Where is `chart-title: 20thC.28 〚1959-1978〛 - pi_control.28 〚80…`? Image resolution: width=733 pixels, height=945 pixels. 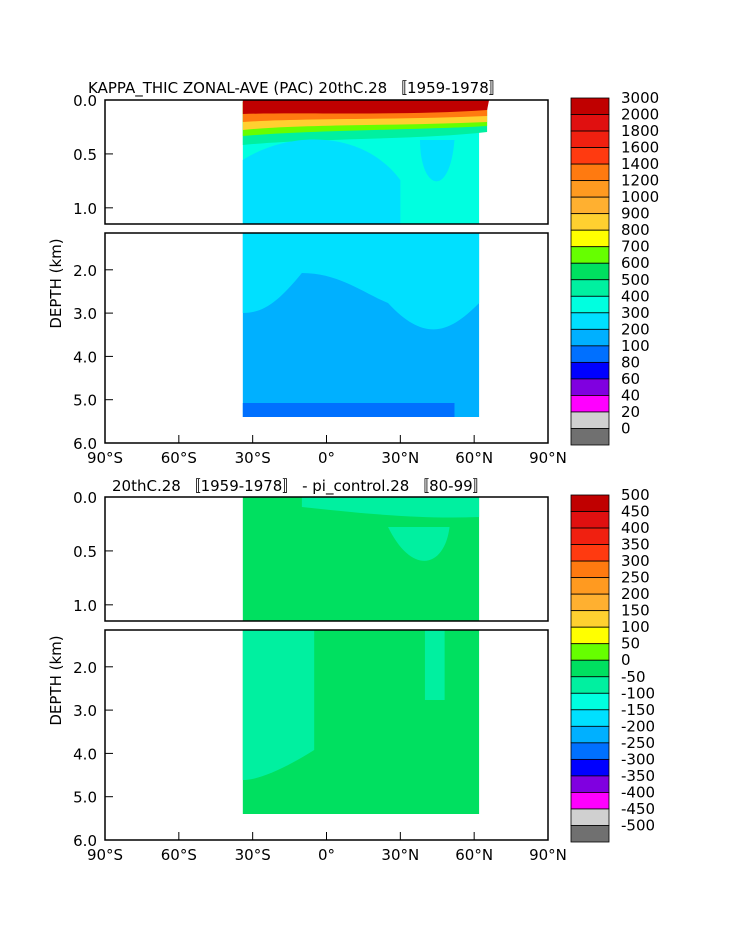 chart-title: 20thC.28 〚1959-1978〛 - pi_control.28 〚80… is located at coordinates (300, 486).